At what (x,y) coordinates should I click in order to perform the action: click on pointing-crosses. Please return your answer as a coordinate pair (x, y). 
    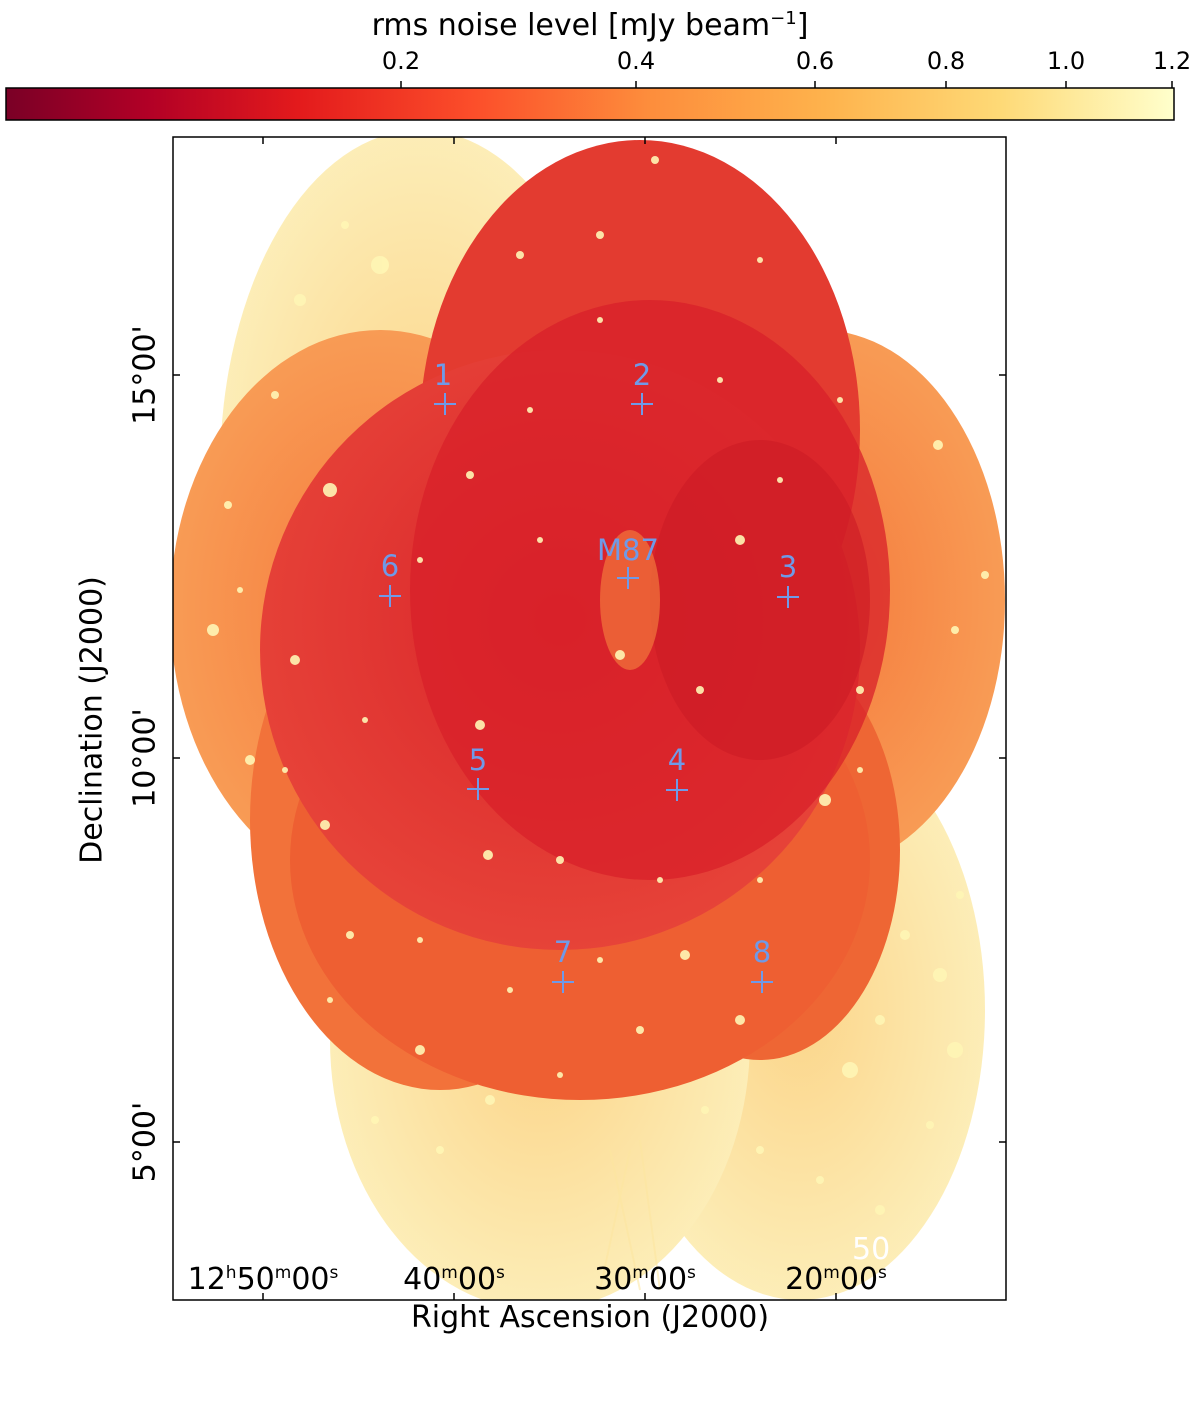
    Looking at the image, I should click on (589, 693).